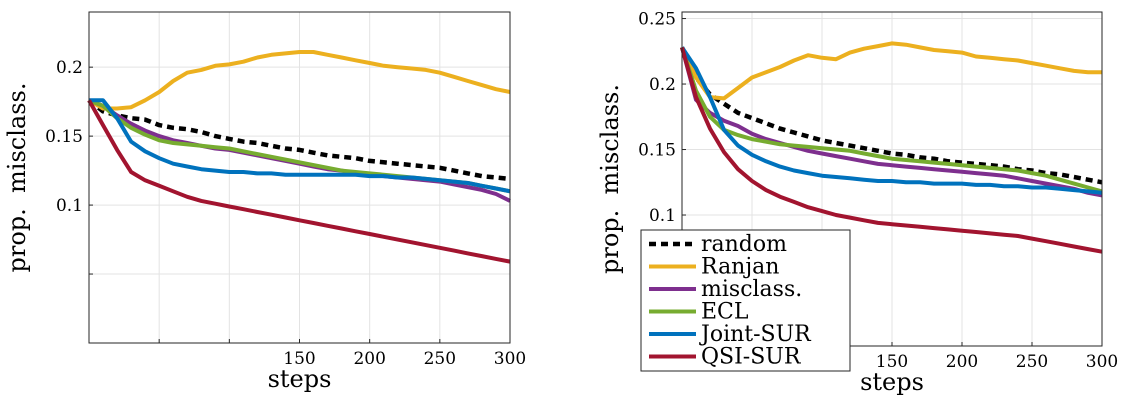  Describe the element at coordinates (744, 244) in the screenshot. I see `legend-label: random` at that location.